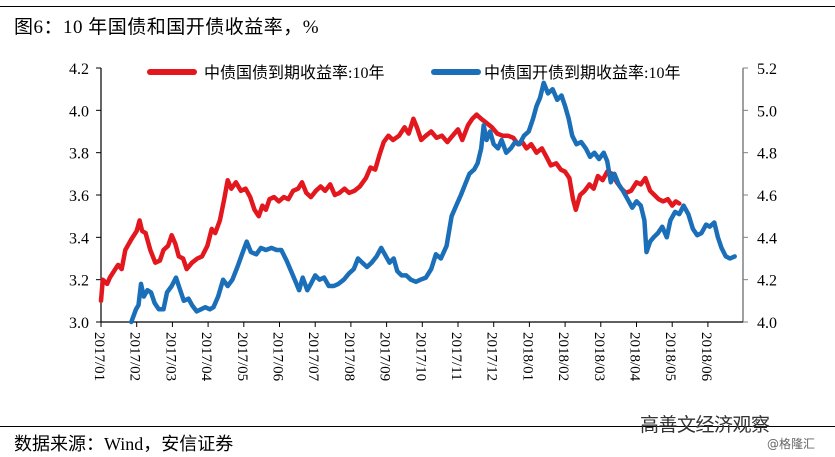 Image resolution: width=835 pixels, height=457 pixels. I want to click on left-tick-label: 3.8, so click(79, 154).